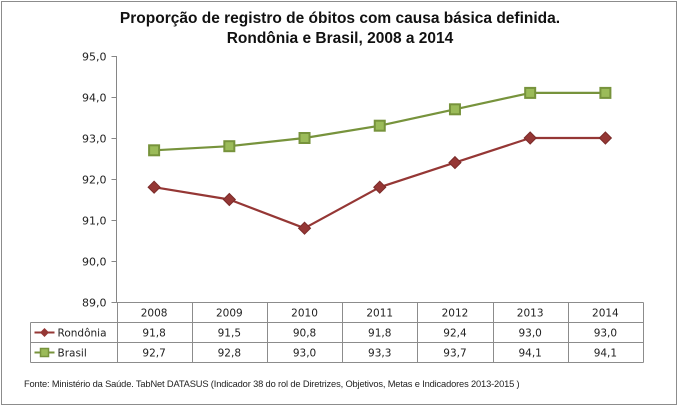 The height and width of the screenshot is (408, 680). What do you see at coordinates (455, 314) in the screenshot?
I see `x-tick-label: 2012` at bounding box center [455, 314].